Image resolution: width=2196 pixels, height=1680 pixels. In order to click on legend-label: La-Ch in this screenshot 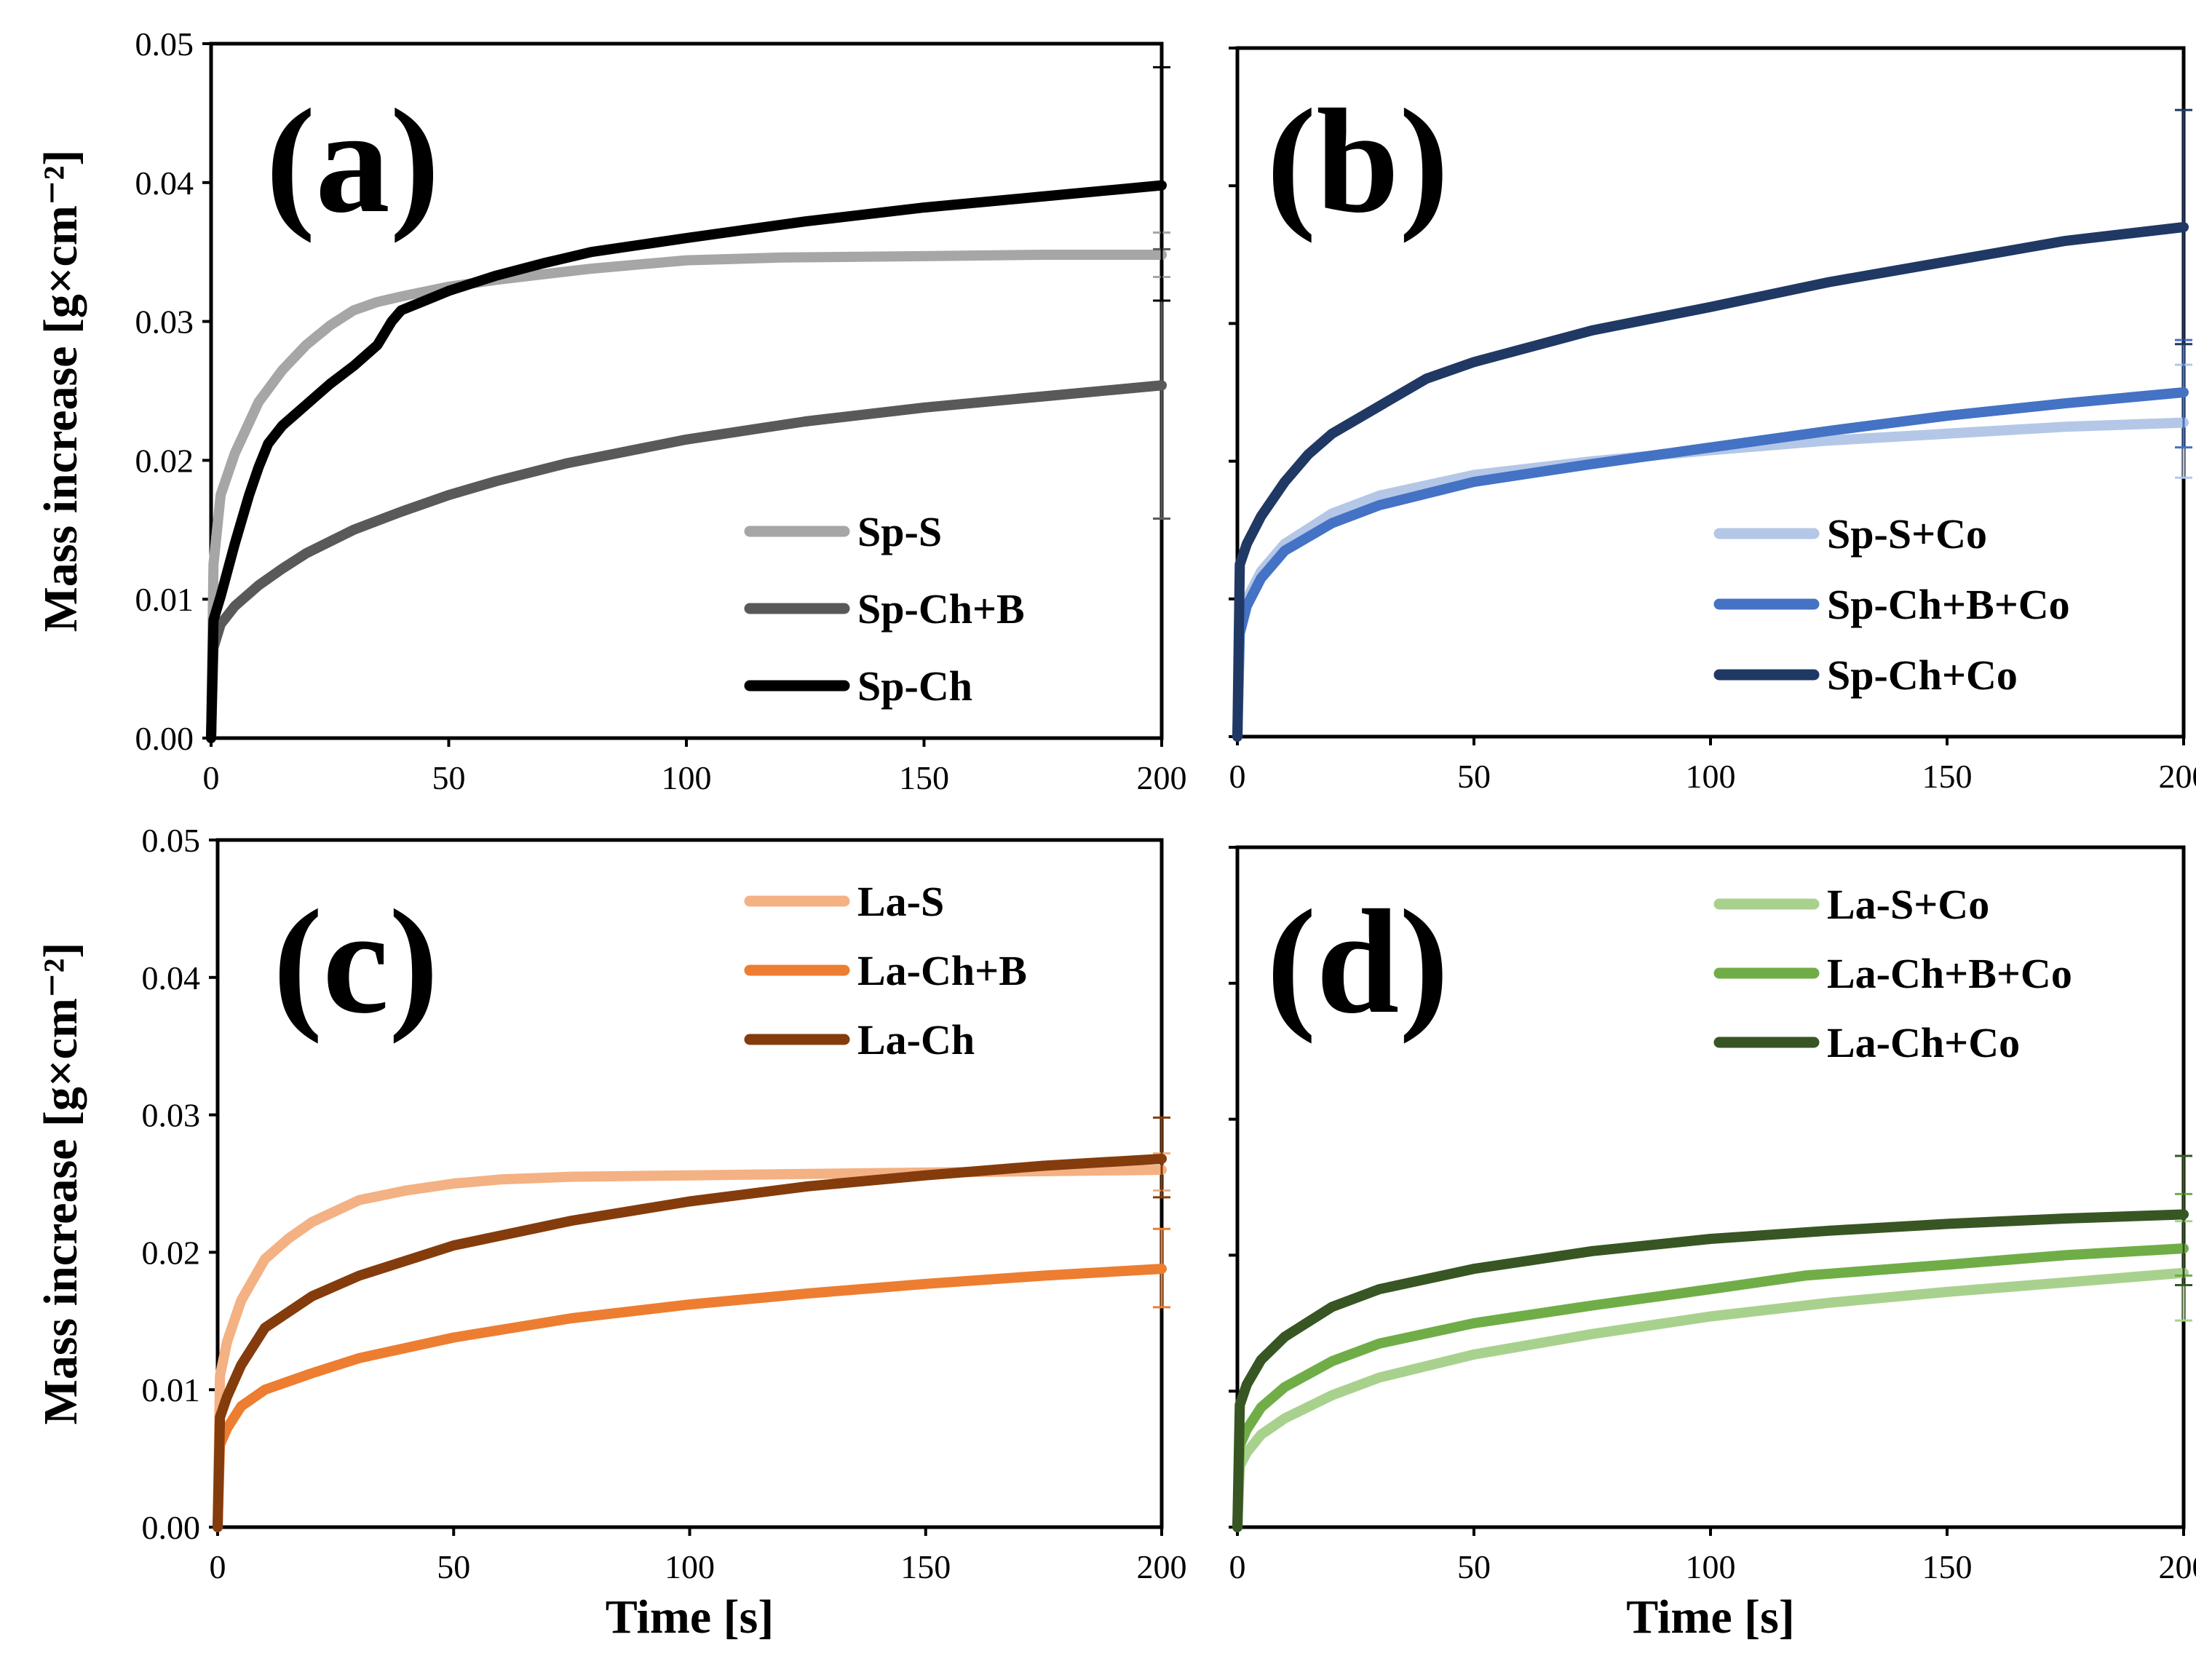, I will do `click(916, 1039)`.